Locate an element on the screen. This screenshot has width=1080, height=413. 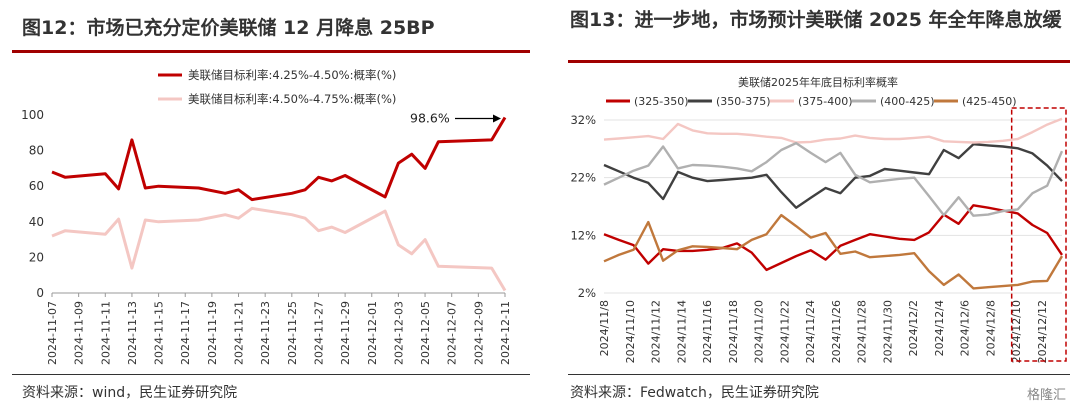
x-tick-label: 2024-12-07 is located at coordinates (452, 333).